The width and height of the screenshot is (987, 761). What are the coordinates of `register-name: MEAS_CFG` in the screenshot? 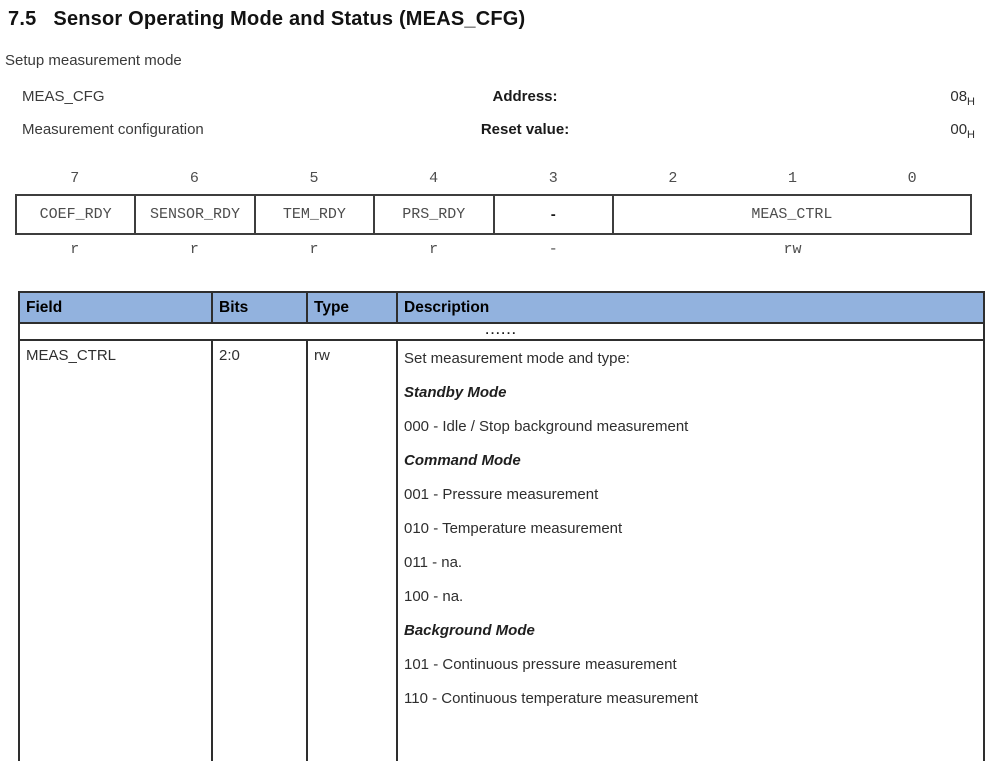 It's located at (63, 96).